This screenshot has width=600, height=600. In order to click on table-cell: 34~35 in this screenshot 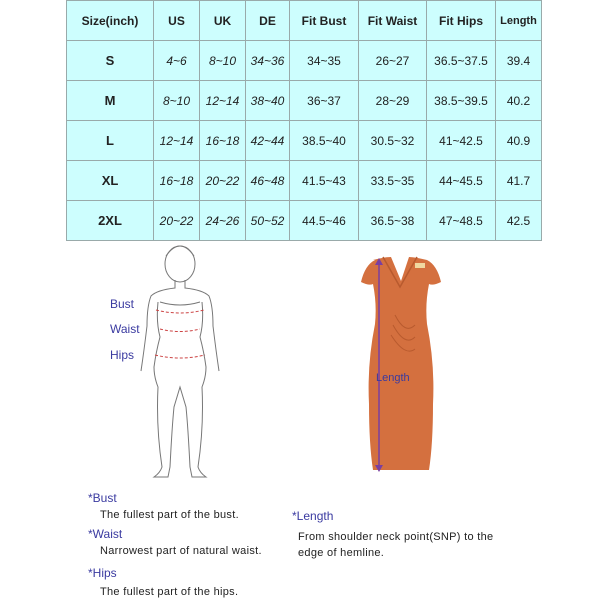, I will do `click(324, 60)`.